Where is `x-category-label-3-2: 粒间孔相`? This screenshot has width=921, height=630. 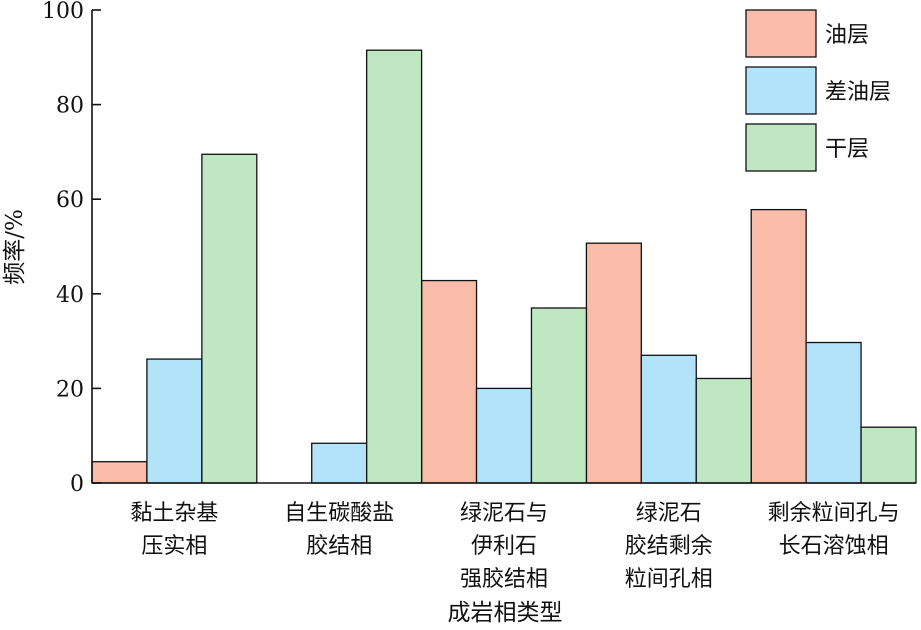 x-category-label-3-2: 粒间孔相 is located at coordinates (669, 579).